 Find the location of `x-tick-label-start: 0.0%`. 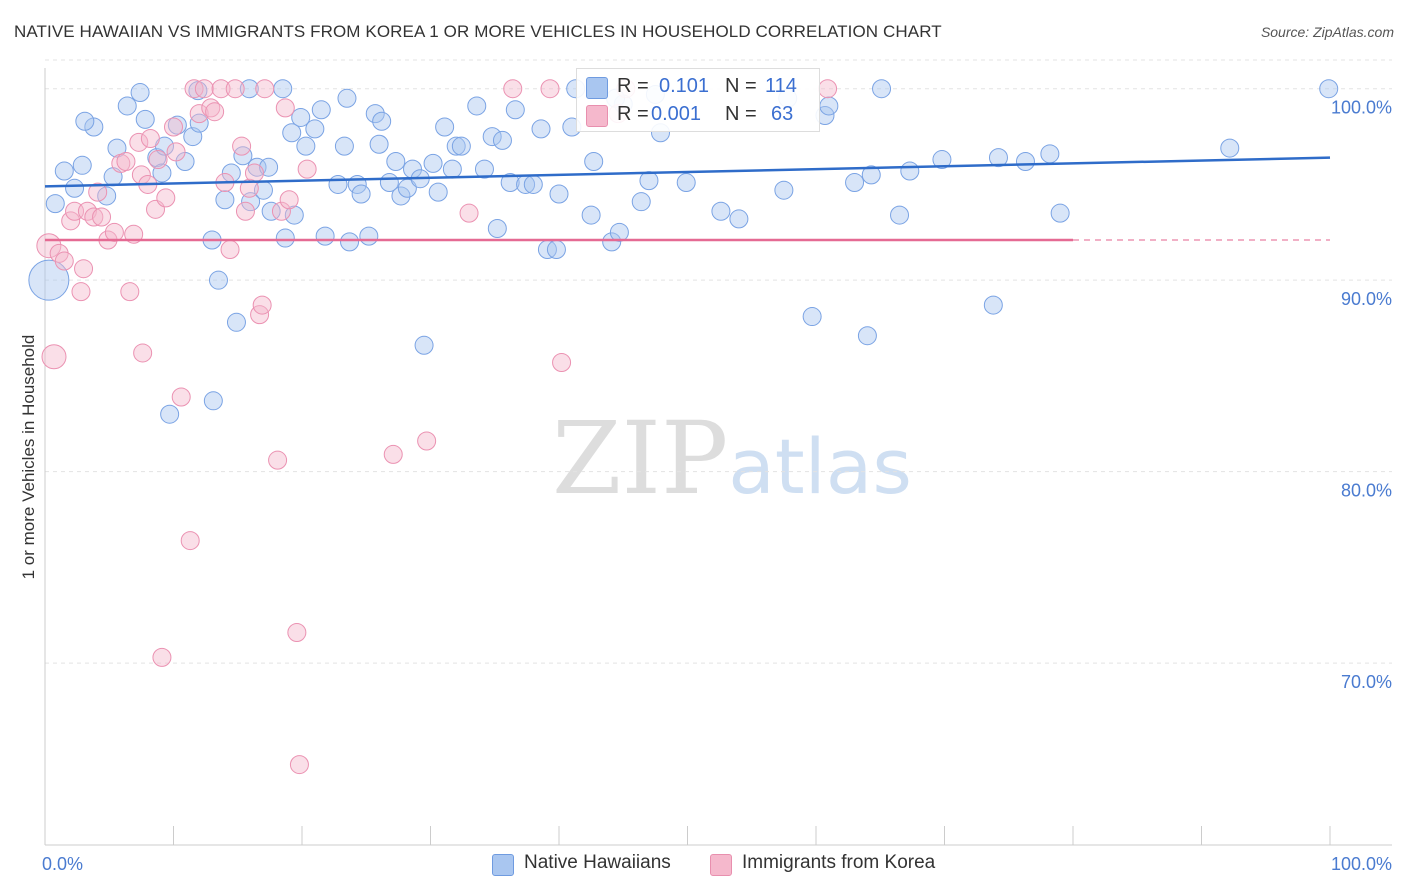

x-tick-label-start: 0.0% is located at coordinates (62, 864).